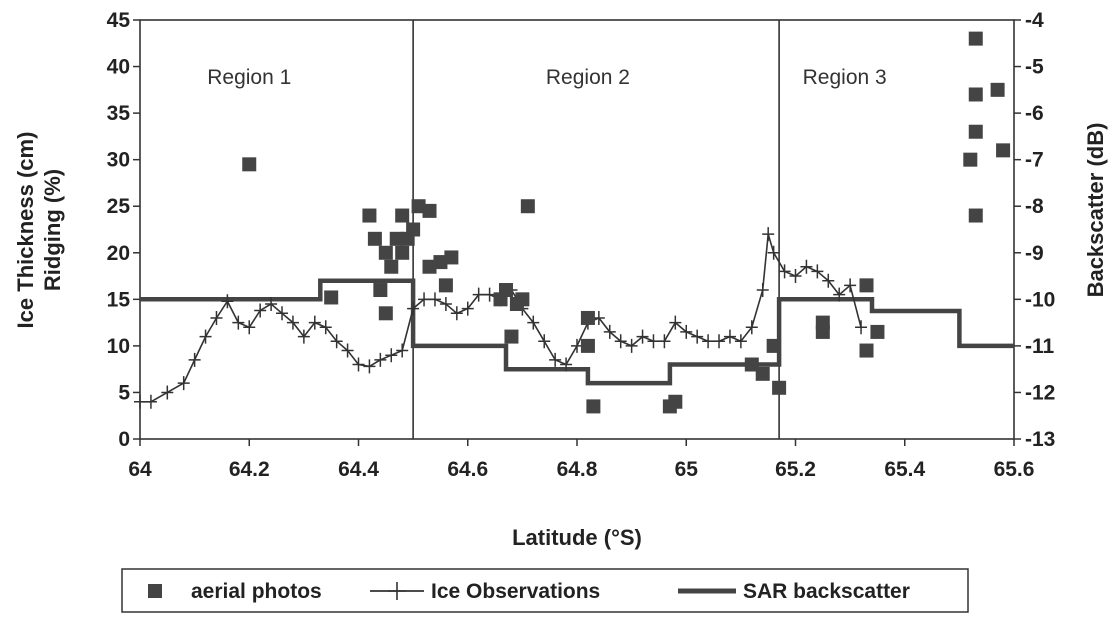 This screenshot has width=1120, height=629. What do you see at coordinates (1040, 346) in the screenshot?
I see `y2-tick-label: -11` at bounding box center [1040, 346].